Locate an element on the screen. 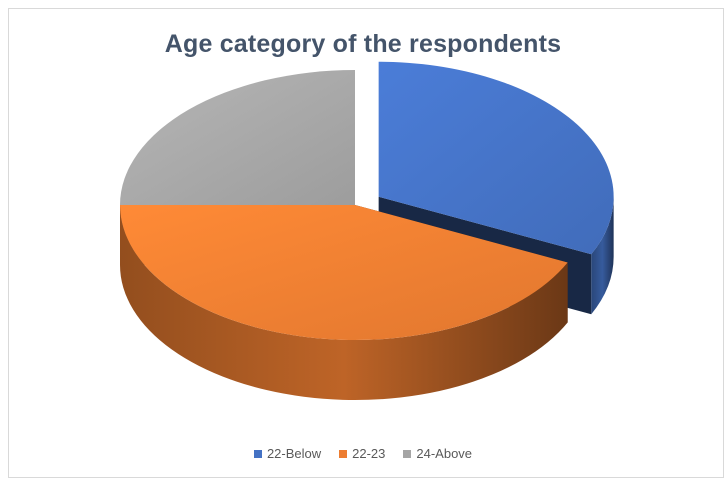 The image size is (726, 481). legend-item-22-below: 22-Below is located at coordinates (287, 453).